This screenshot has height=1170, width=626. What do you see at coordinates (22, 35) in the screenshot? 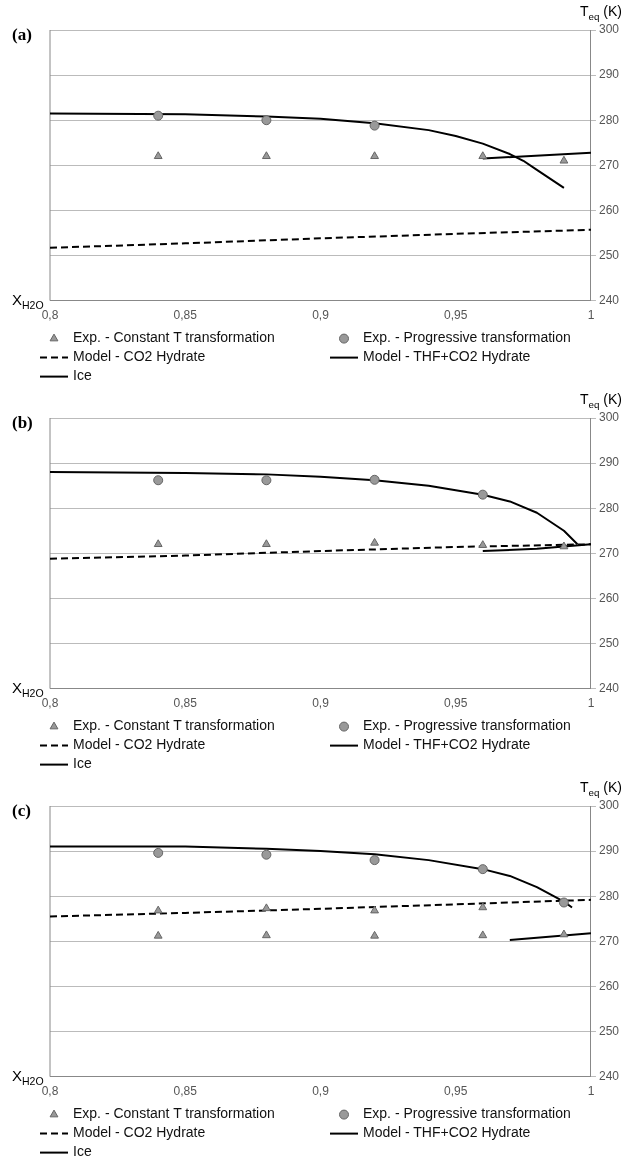
I see `chart-title: (a)` at bounding box center [22, 35].